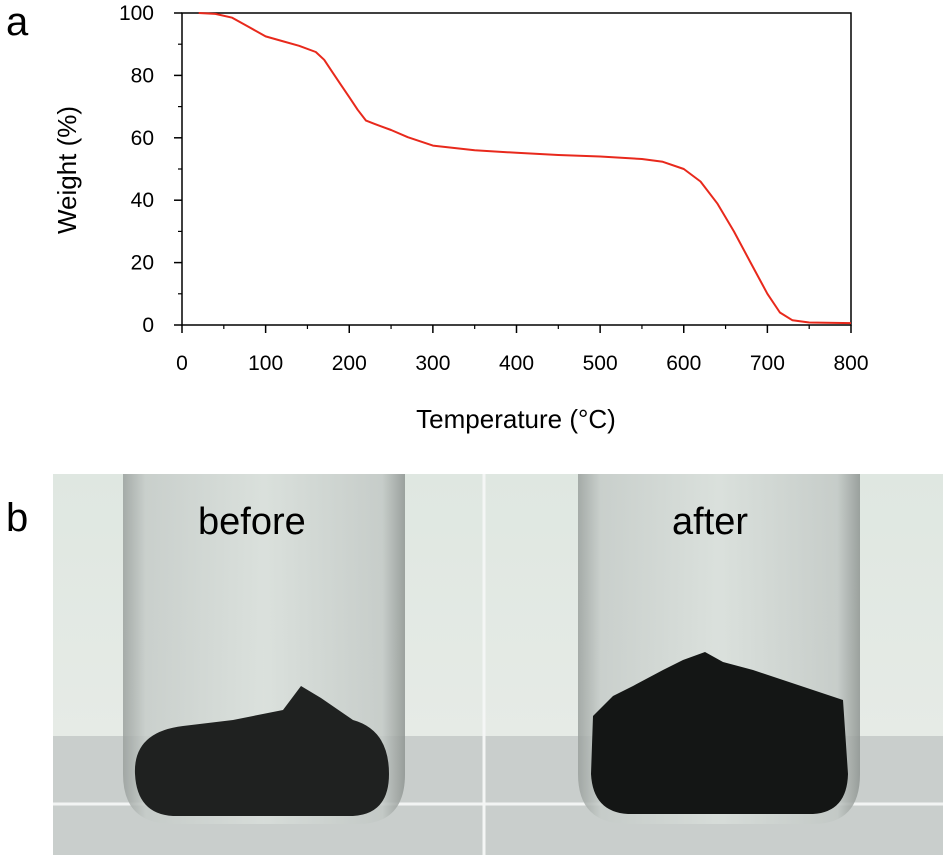  What do you see at coordinates (142, 200) in the screenshot?
I see `y-tick-label: 40` at bounding box center [142, 200].